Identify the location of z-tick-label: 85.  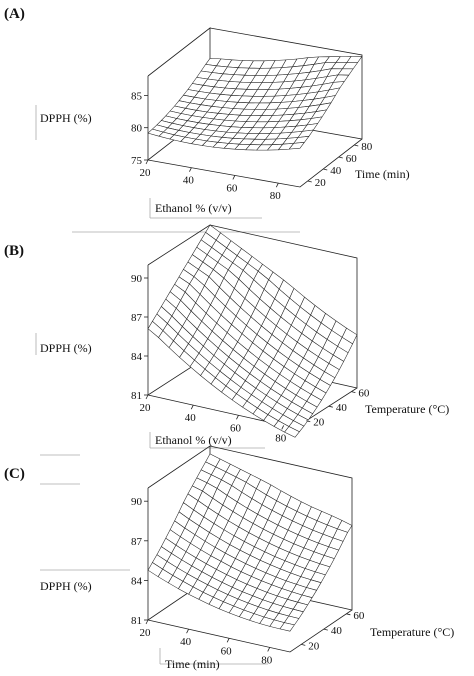
(137, 96).